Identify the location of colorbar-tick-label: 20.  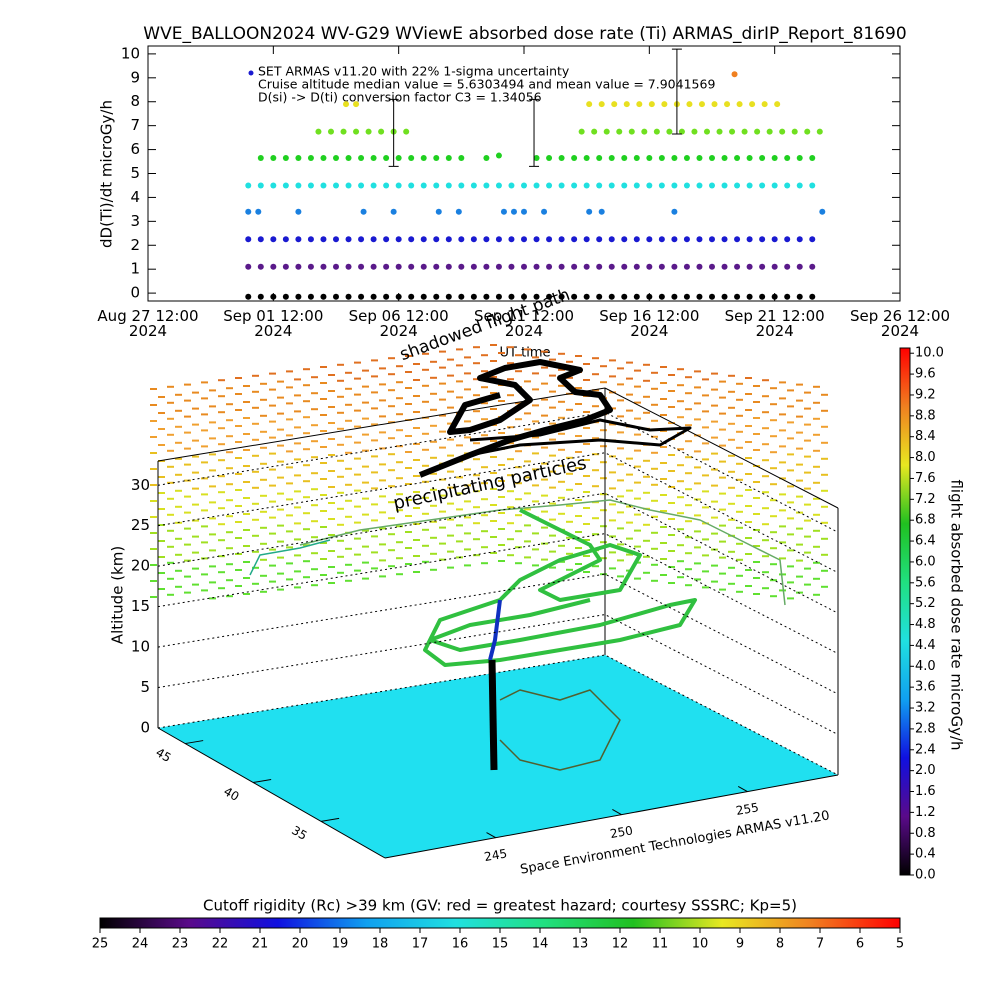
(300, 944).